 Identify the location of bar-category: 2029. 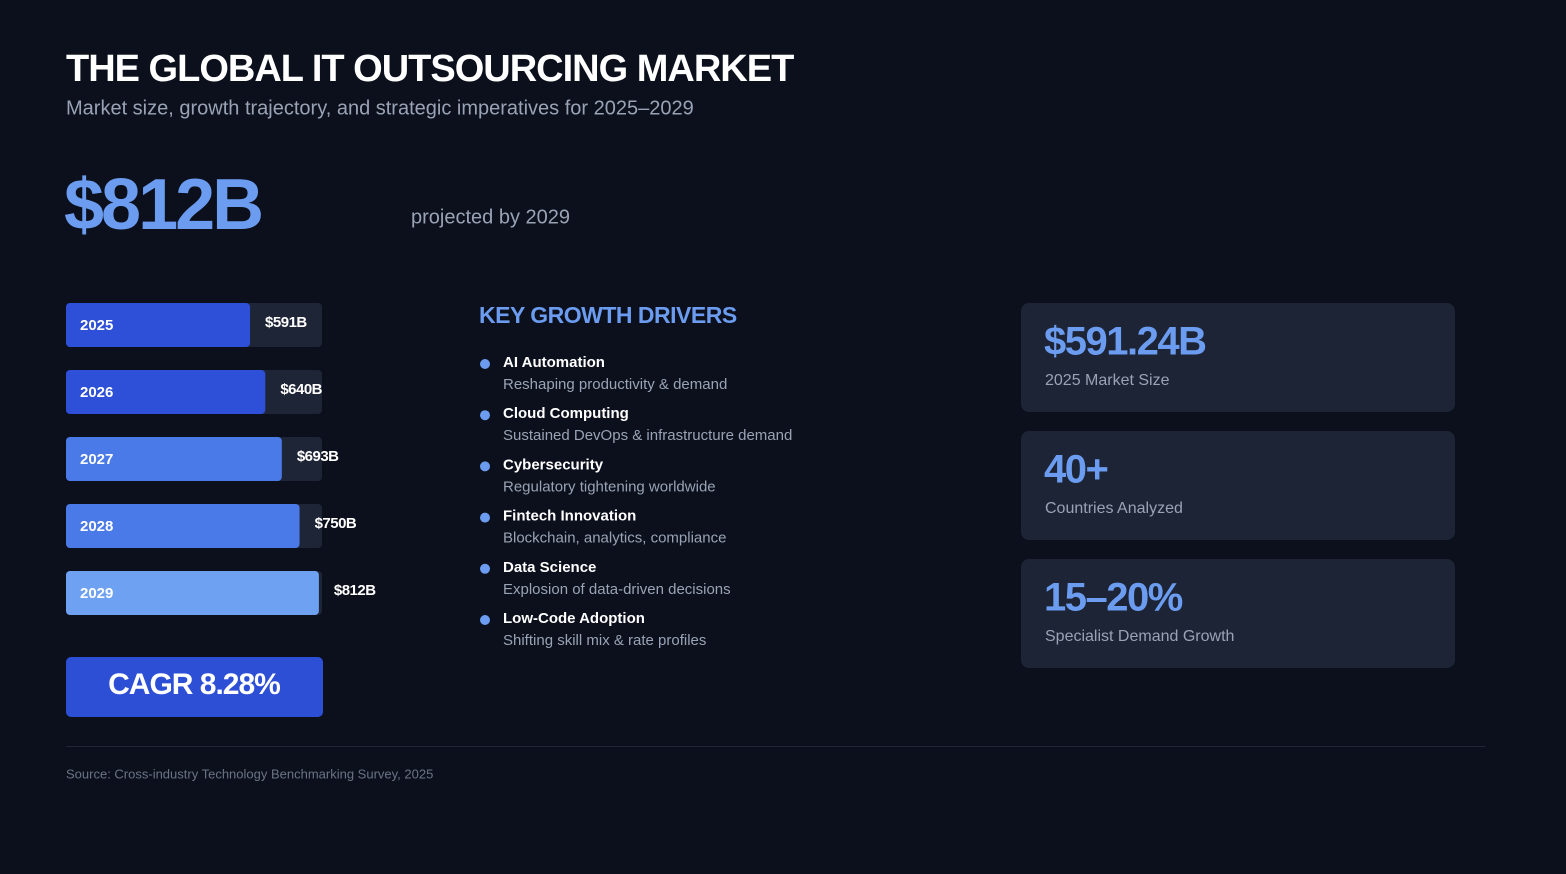
(96, 593).